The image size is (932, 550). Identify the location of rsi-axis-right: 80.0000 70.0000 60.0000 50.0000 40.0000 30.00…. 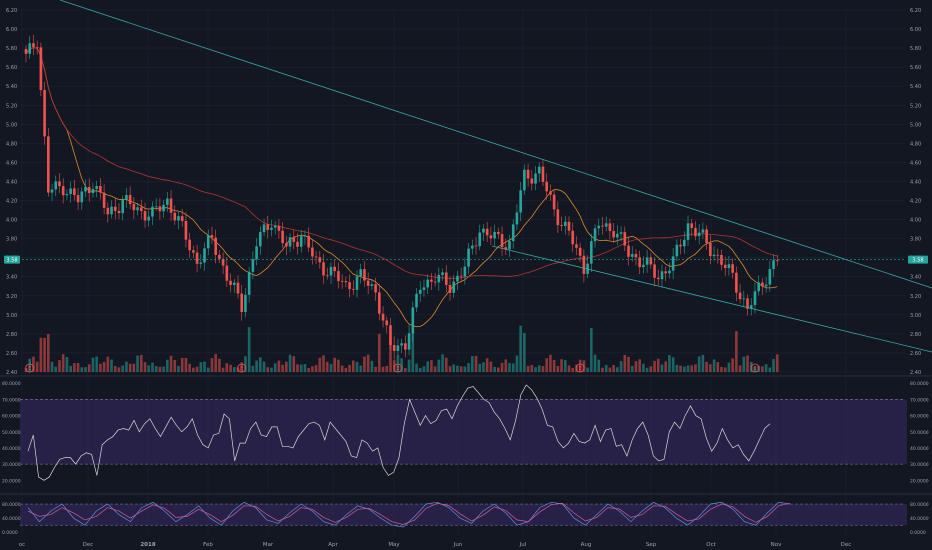
(919, 432).